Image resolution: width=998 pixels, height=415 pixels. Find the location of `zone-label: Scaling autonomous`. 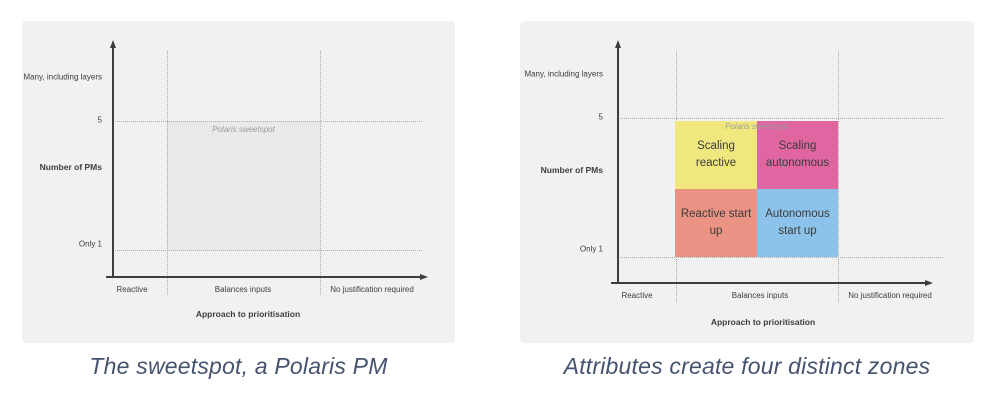

zone-label: Scaling autonomous is located at coordinates (797, 154).